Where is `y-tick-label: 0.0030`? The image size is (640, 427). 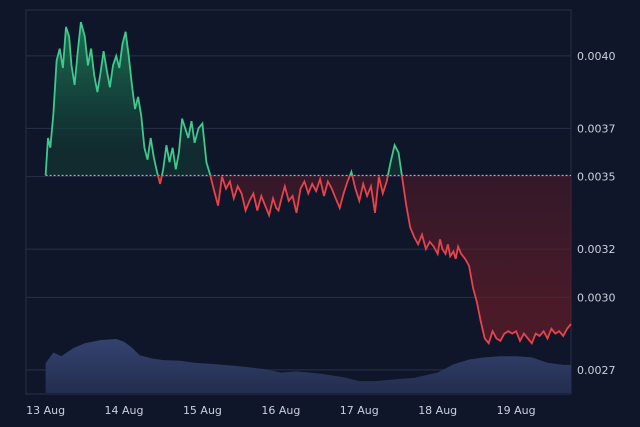
y-tick-label: 0.0030 is located at coordinates (596, 297).